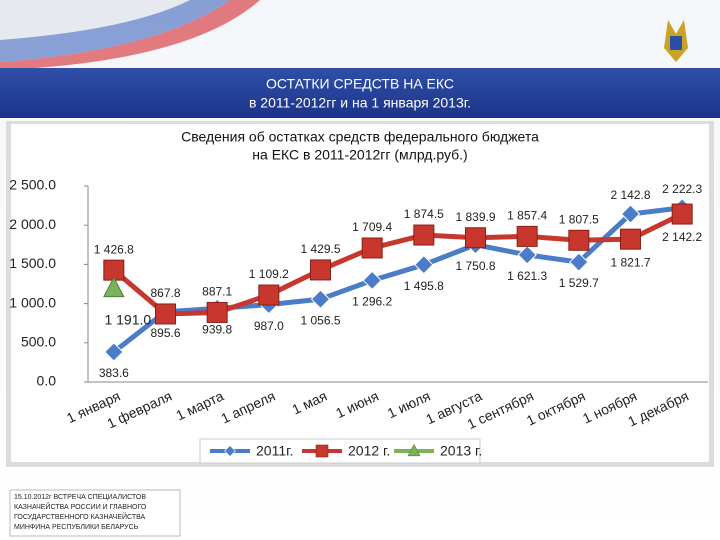 The image size is (720, 540). What do you see at coordinates (320, 249) in the screenshot?
I see `data-label: 1 429.5` at bounding box center [320, 249].